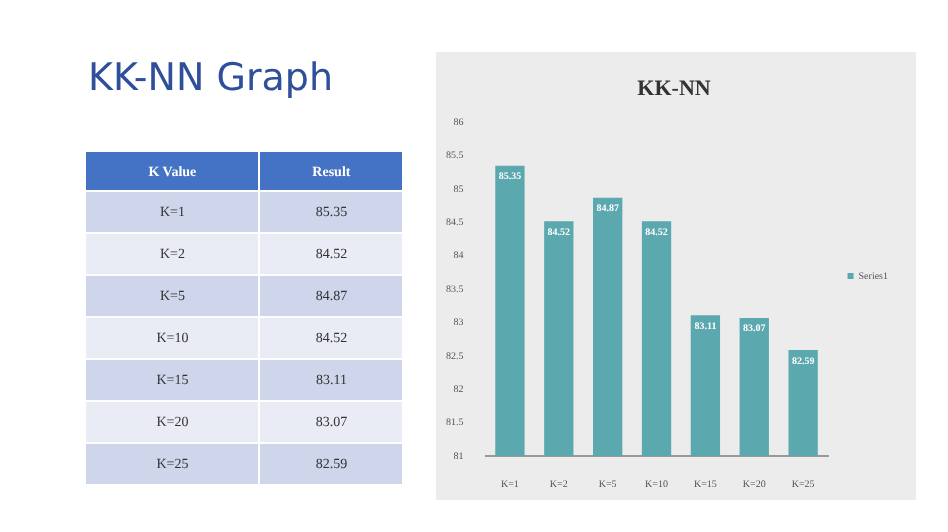 The image size is (948, 532). I want to click on chart-subtitle: KK-NN, so click(674, 88).